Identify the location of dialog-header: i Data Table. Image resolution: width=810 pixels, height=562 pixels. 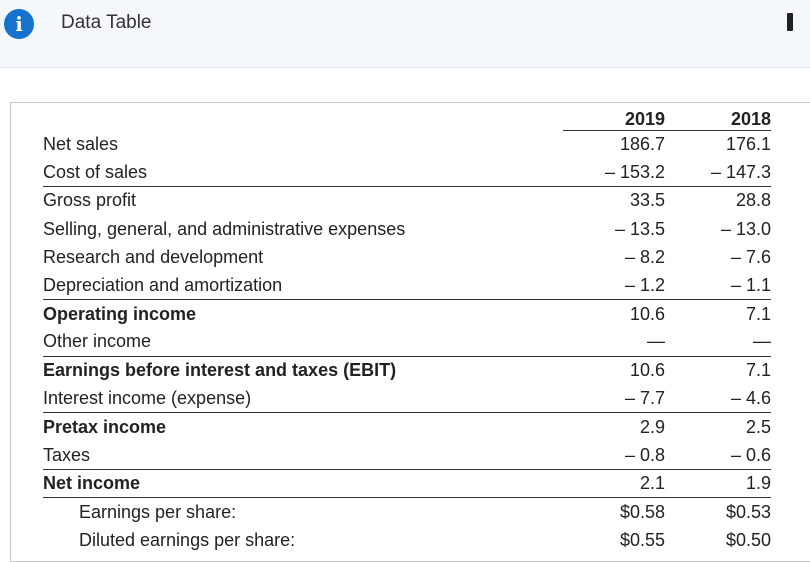
(405, 34).